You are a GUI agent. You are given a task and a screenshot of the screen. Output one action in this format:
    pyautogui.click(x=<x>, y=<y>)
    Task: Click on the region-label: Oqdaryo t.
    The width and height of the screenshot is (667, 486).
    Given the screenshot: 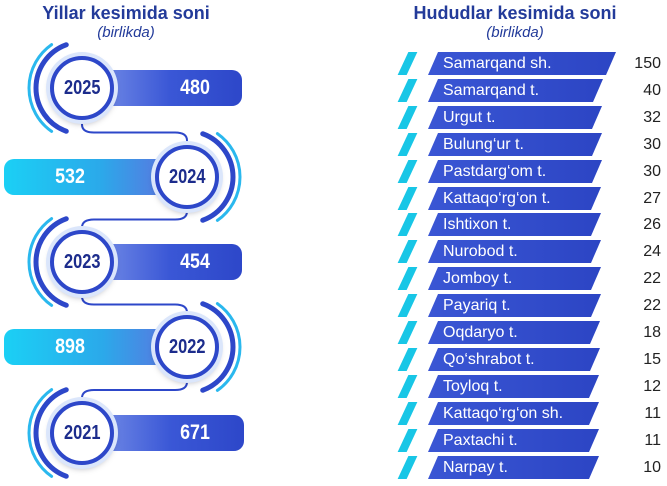 What is the action you would take?
    pyautogui.click(x=480, y=332)
    